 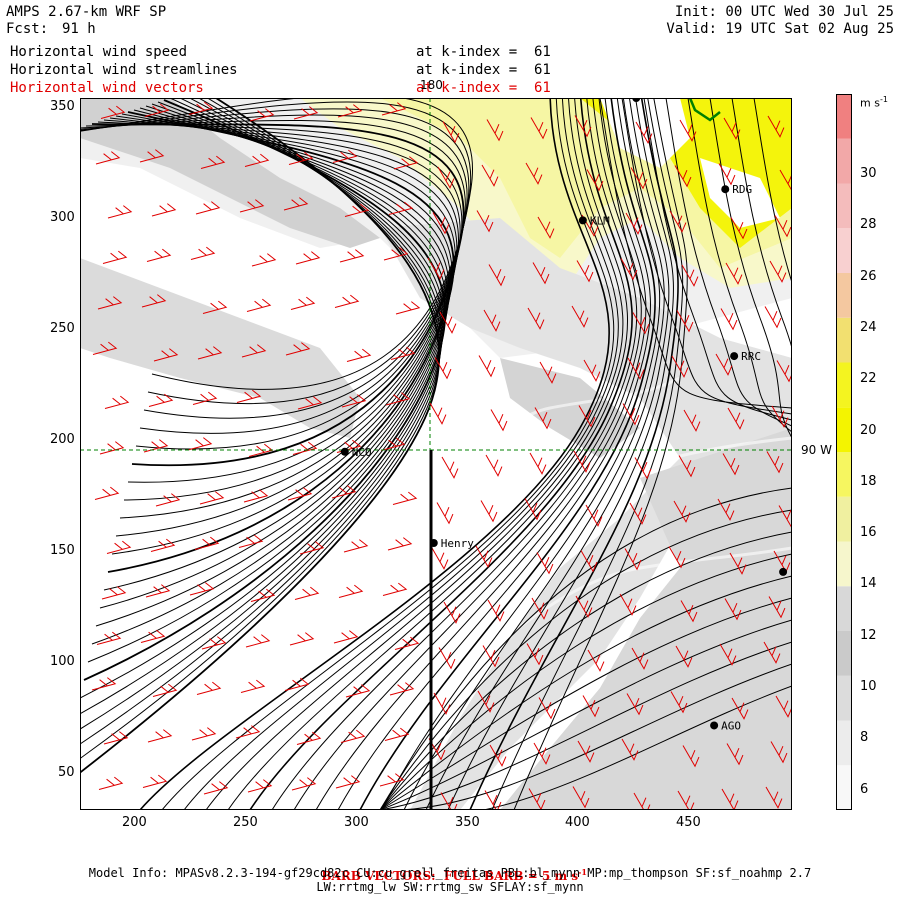 What do you see at coordinates (742, 189) in the screenshot?
I see `station-label: RDG` at bounding box center [742, 189].